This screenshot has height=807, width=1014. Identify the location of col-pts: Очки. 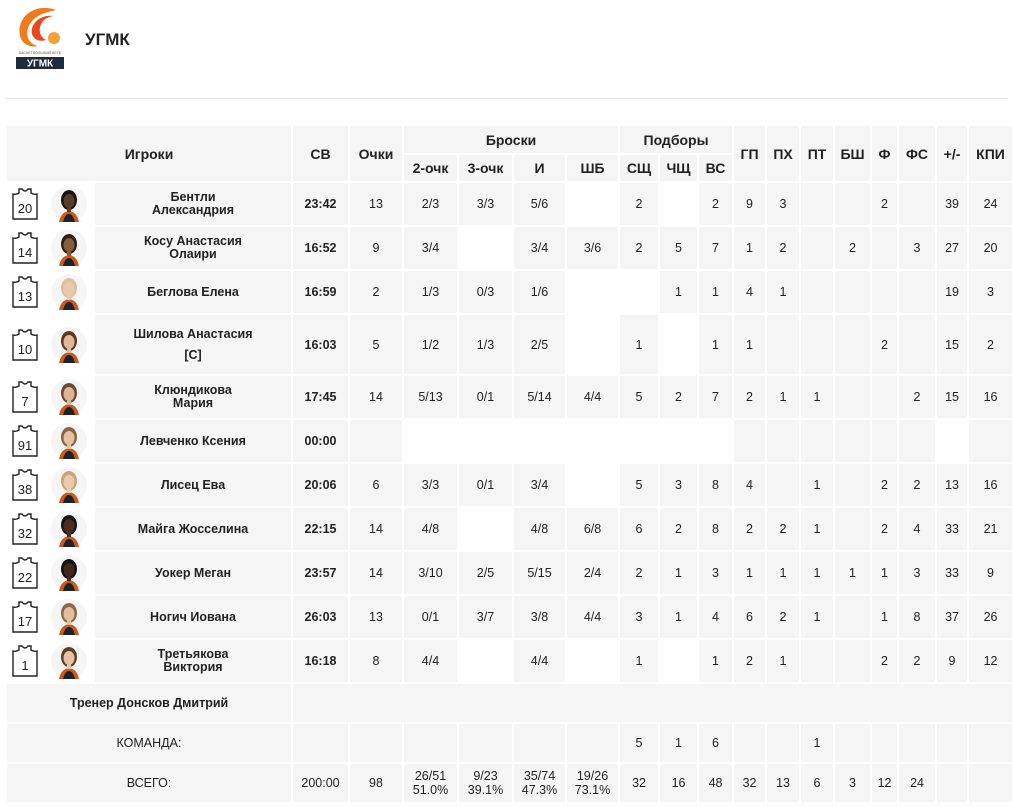
(376, 153).